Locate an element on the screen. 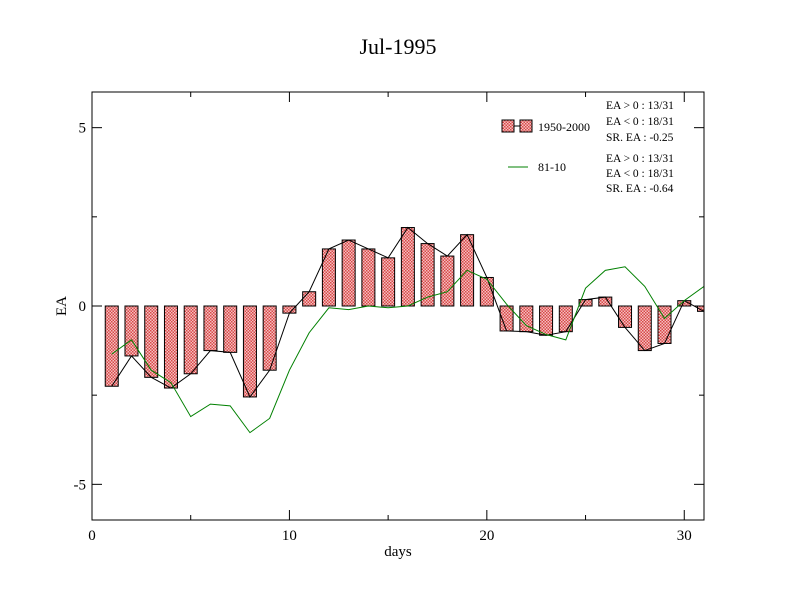 The image size is (792, 612). legend-stat-1950-pos: EA > 0 : 13/31 is located at coordinates (640, 106).